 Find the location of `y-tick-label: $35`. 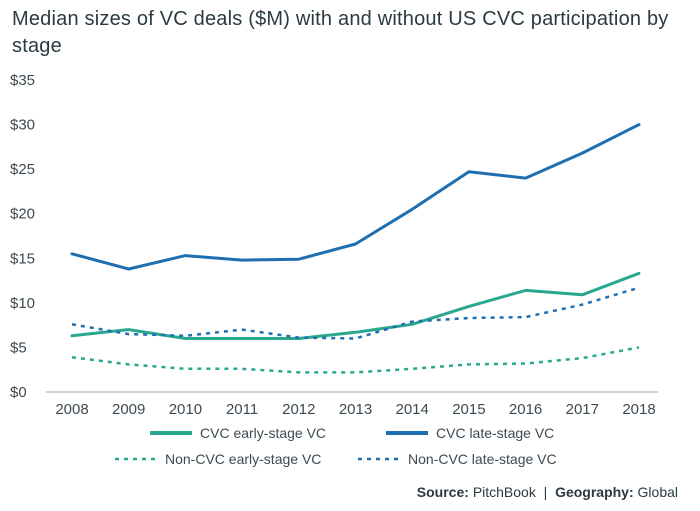

y-tick-label: $35 is located at coordinates (22, 80).